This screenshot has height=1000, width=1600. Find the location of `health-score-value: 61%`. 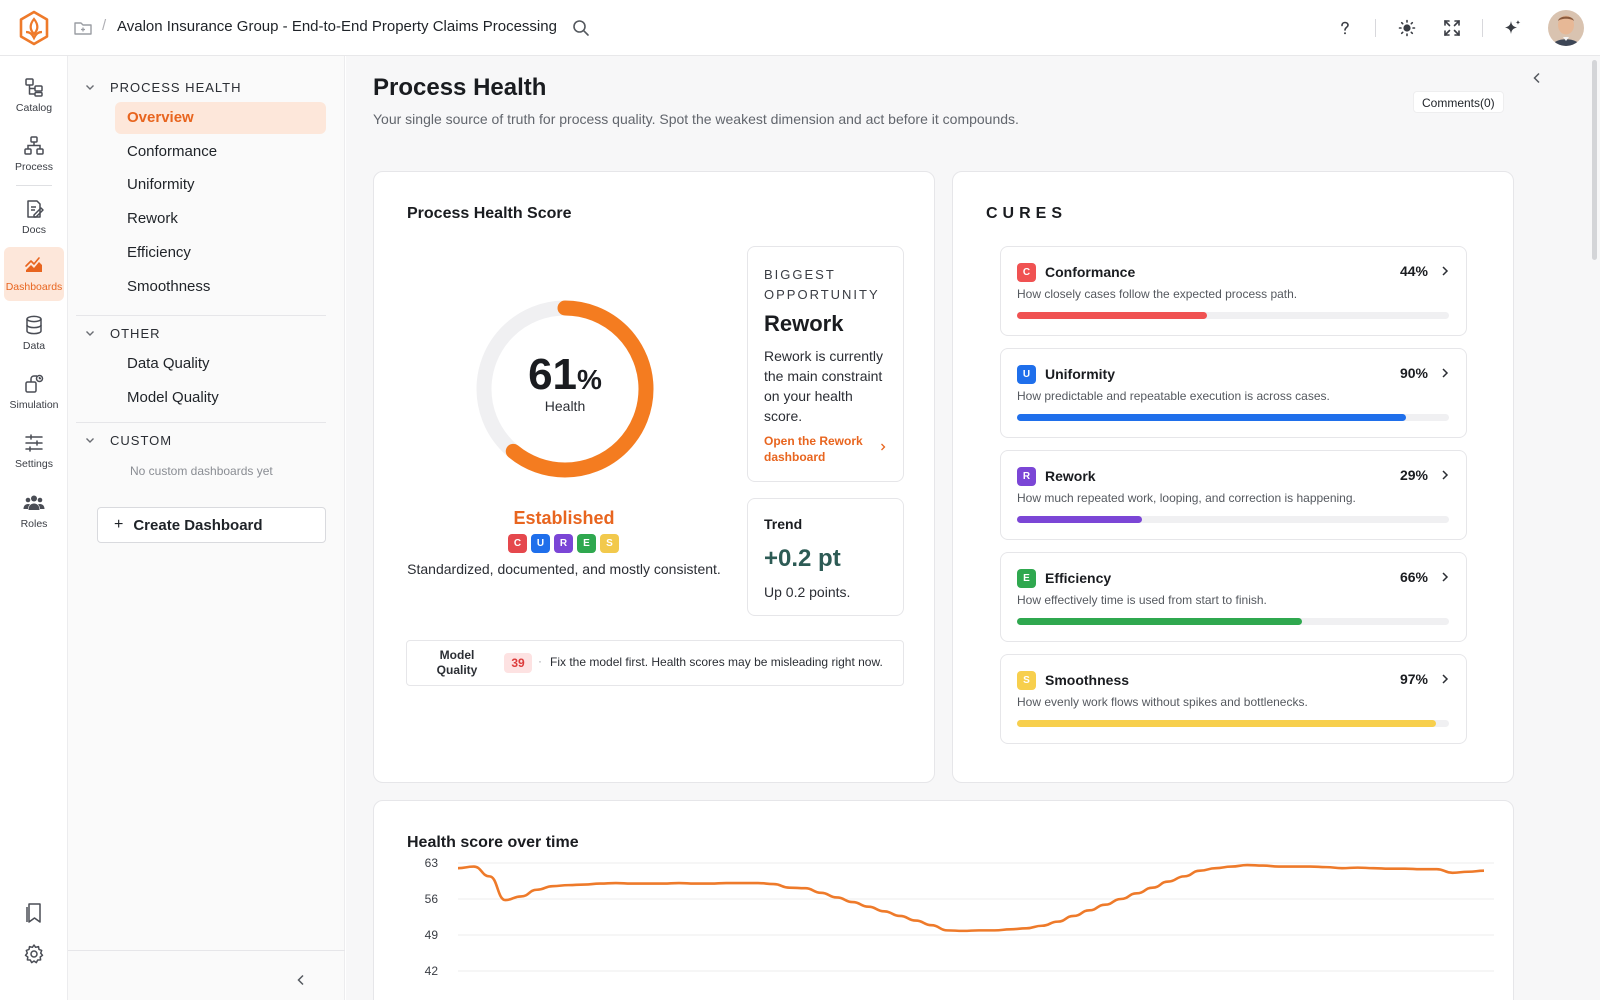

health-score-value: 61% is located at coordinates (565, 377).